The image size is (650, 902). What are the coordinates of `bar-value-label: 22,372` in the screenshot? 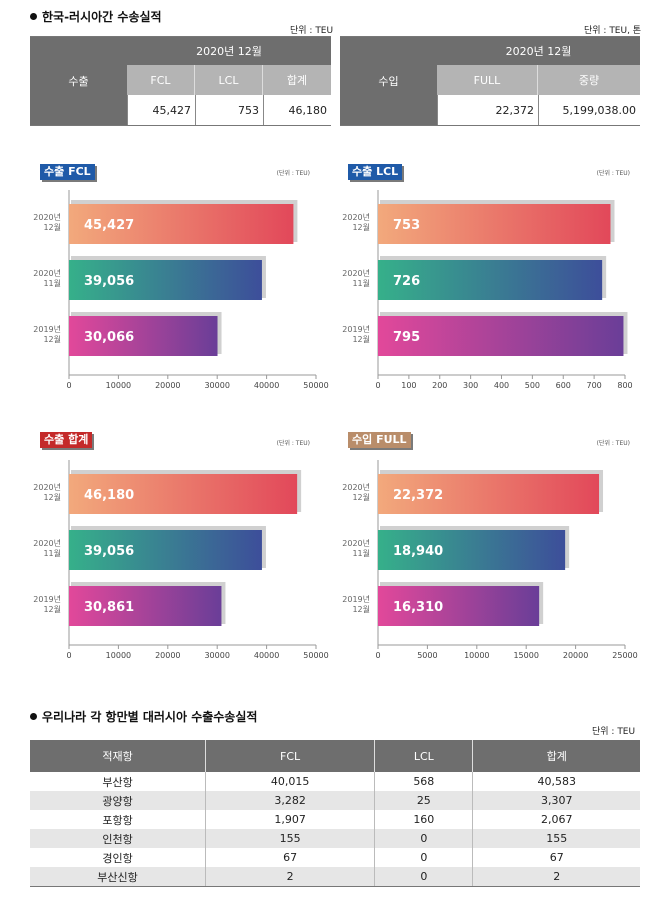 It's located at (418, 495).